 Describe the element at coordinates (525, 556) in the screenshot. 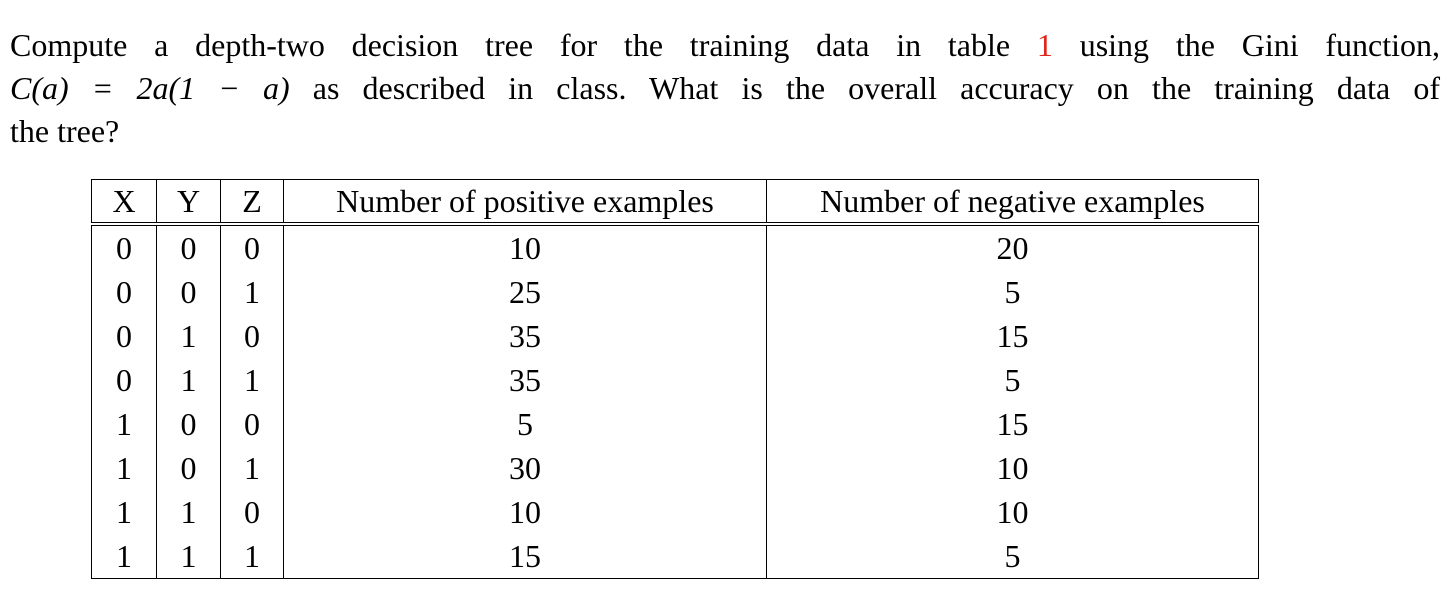

I see `cell-positive: 15` at that location.